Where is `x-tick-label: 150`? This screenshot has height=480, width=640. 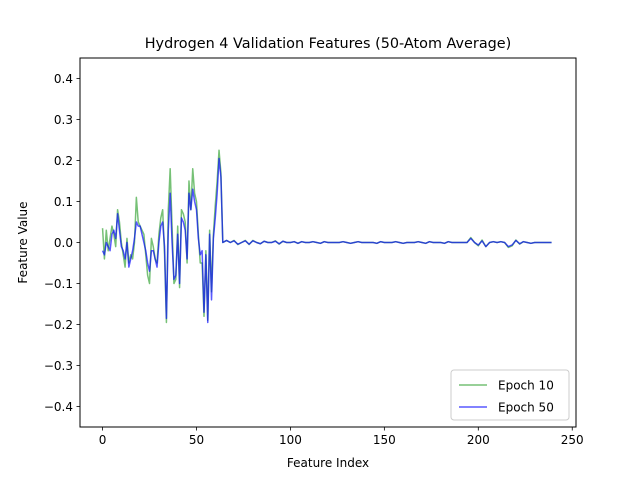
x-tick-label: 150 is located at coordinates (384, 440).